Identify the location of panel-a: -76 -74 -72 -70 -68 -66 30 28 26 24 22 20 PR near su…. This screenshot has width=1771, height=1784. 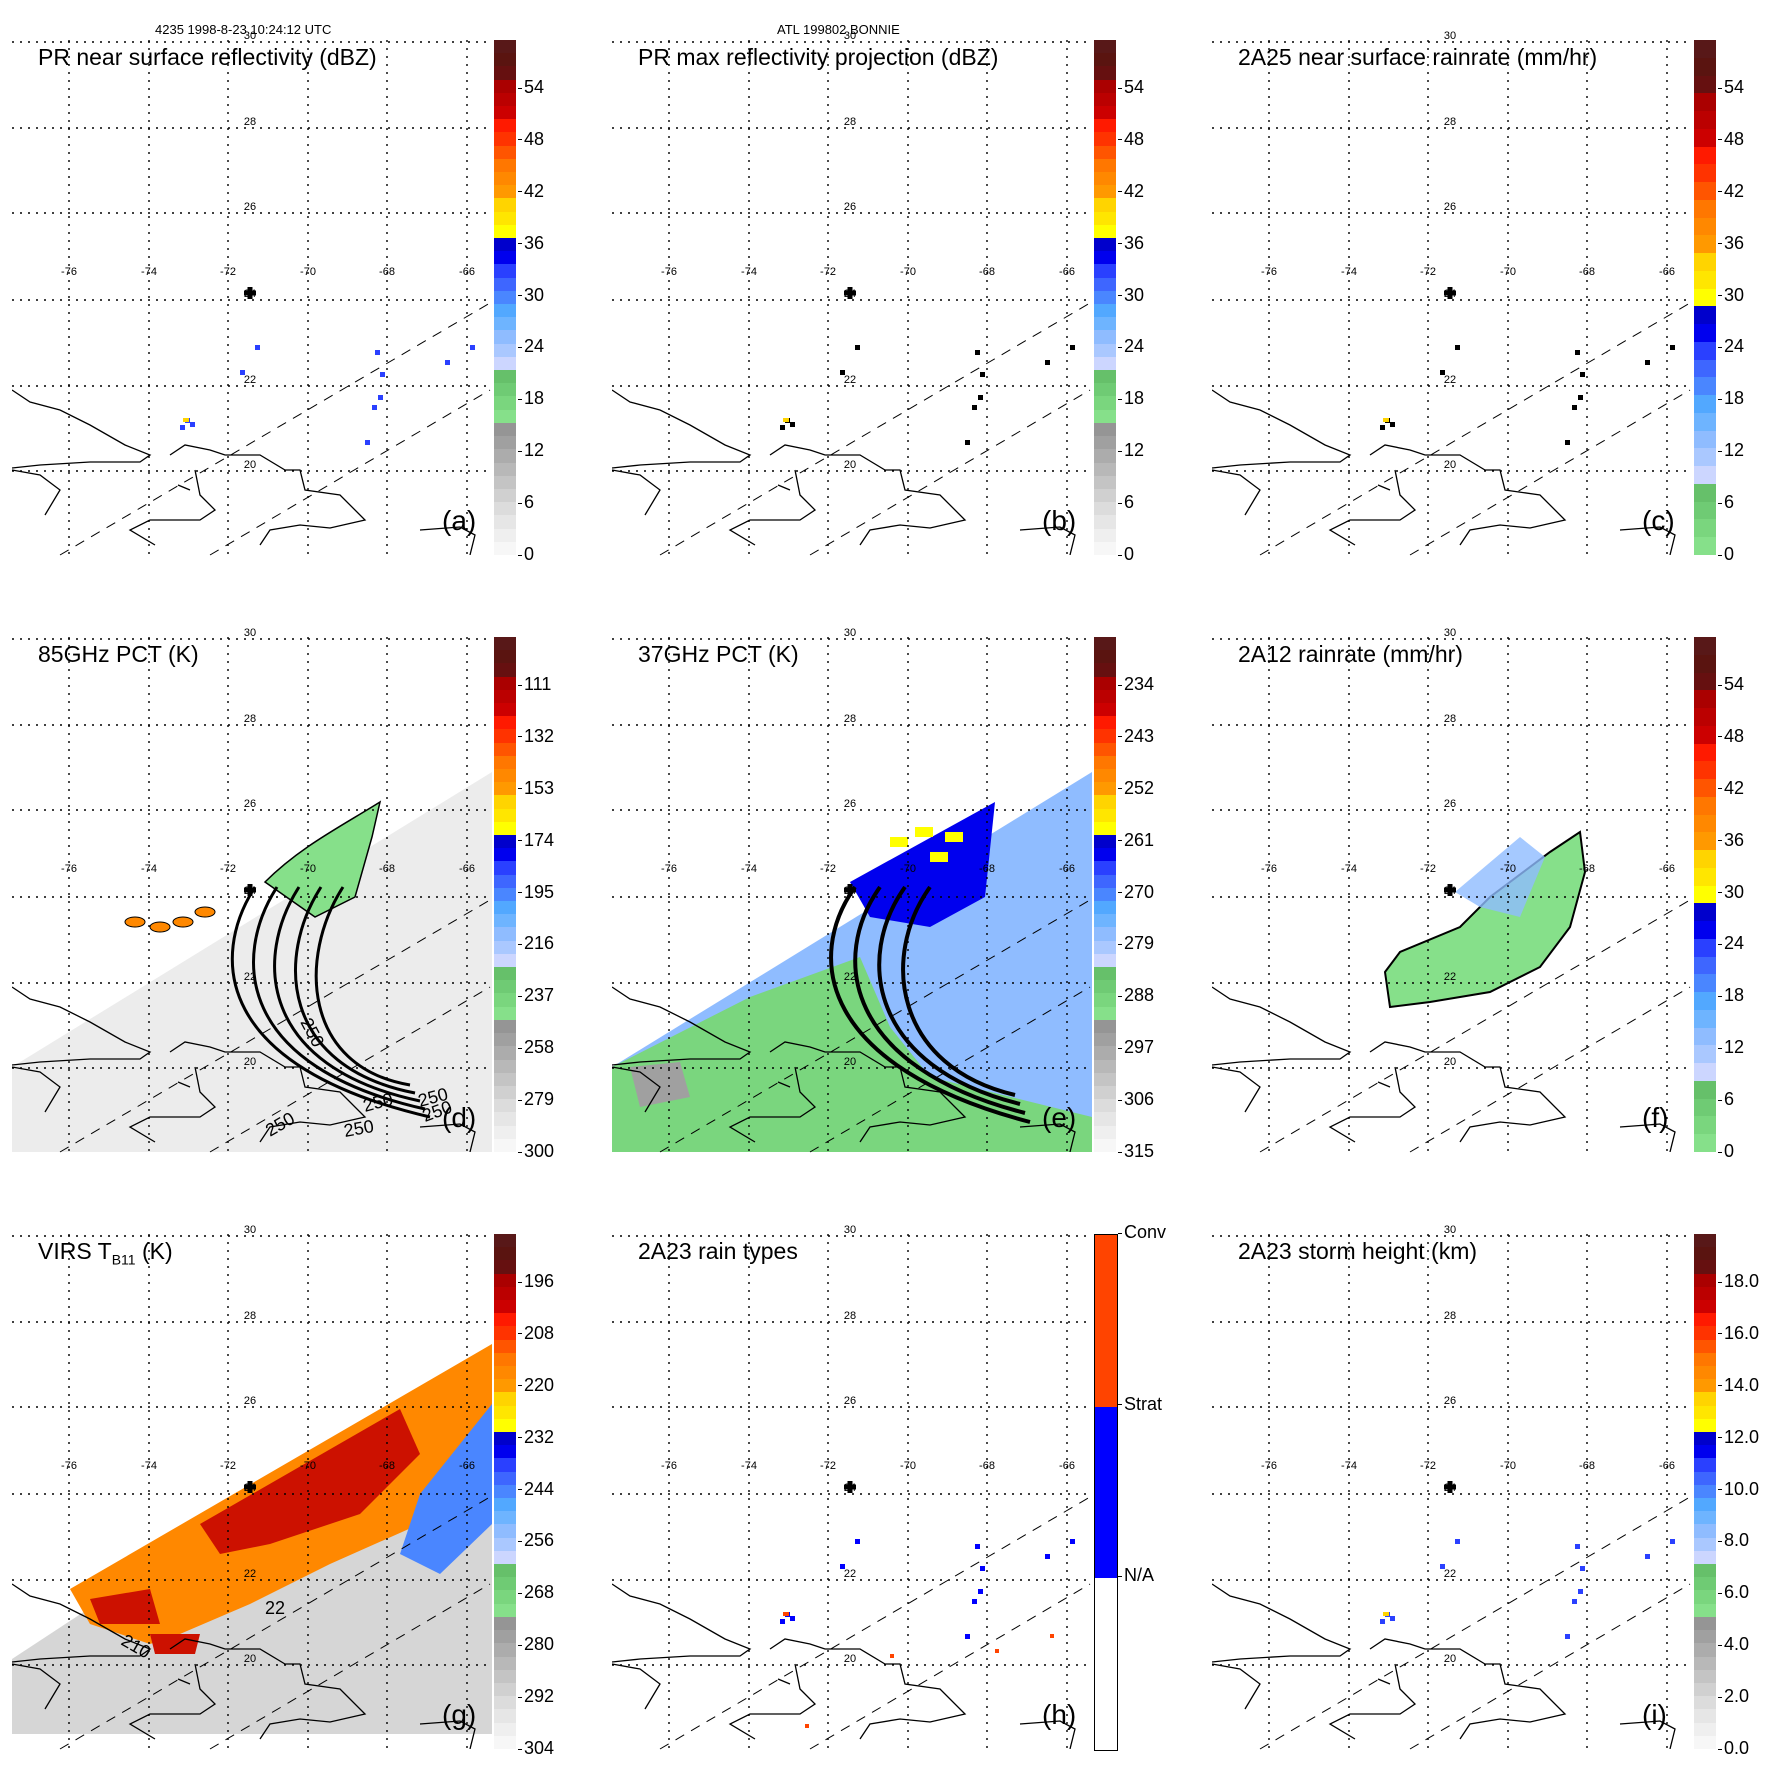
(295, 295).